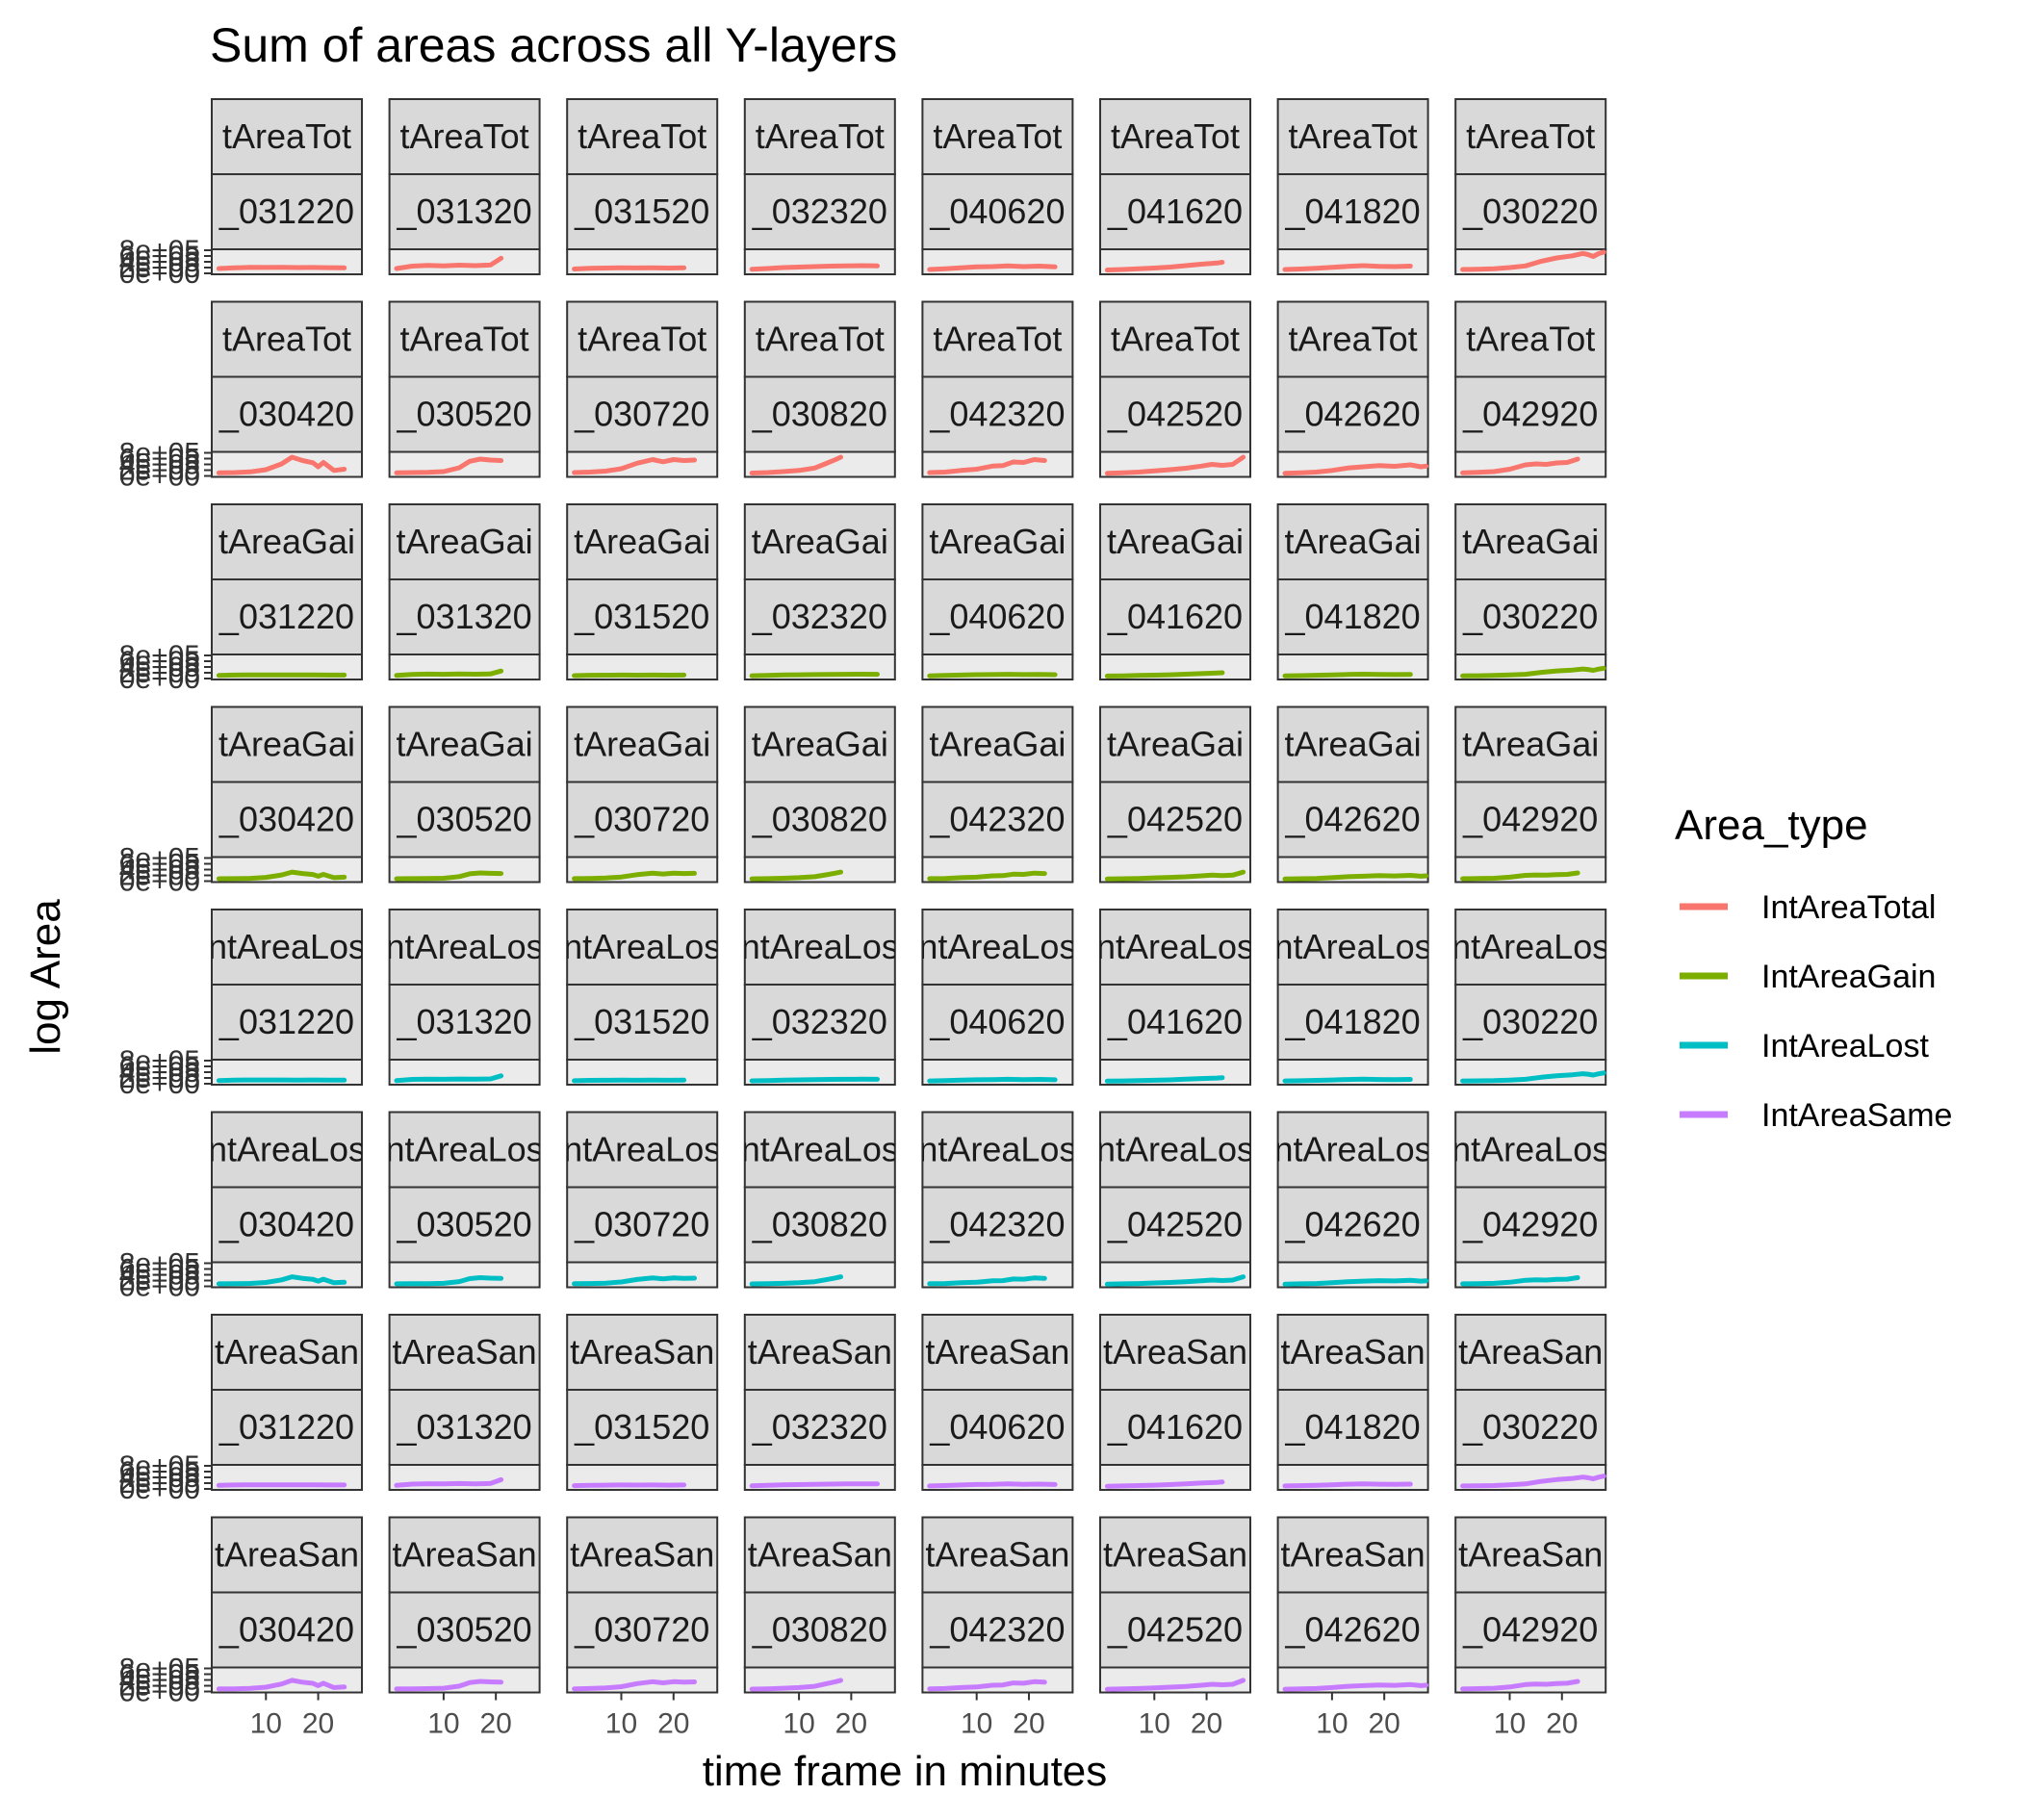 The width and height of the screenshot is (2029, 1820). I want to click on y-axis-label: log Area, so click(45, 977).